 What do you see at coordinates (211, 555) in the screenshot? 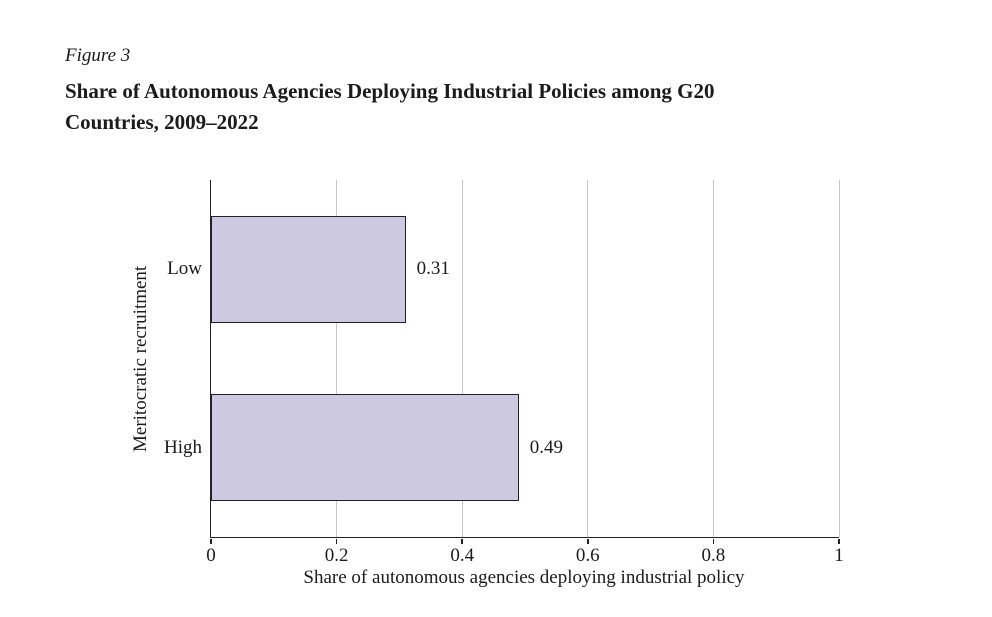
I see `x-tick-label: 0` at bounding box center [211, 555].